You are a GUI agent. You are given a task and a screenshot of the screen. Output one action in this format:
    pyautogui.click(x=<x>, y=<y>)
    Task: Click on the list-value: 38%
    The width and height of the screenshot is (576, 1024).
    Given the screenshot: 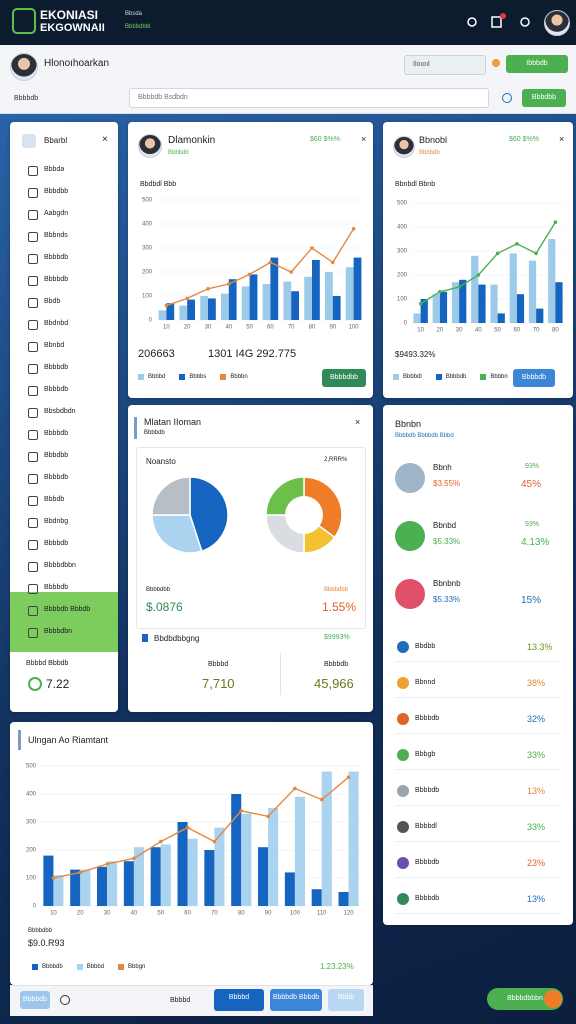 What is the action you would take?
    pyautogui.click(x=536, y=683)
    